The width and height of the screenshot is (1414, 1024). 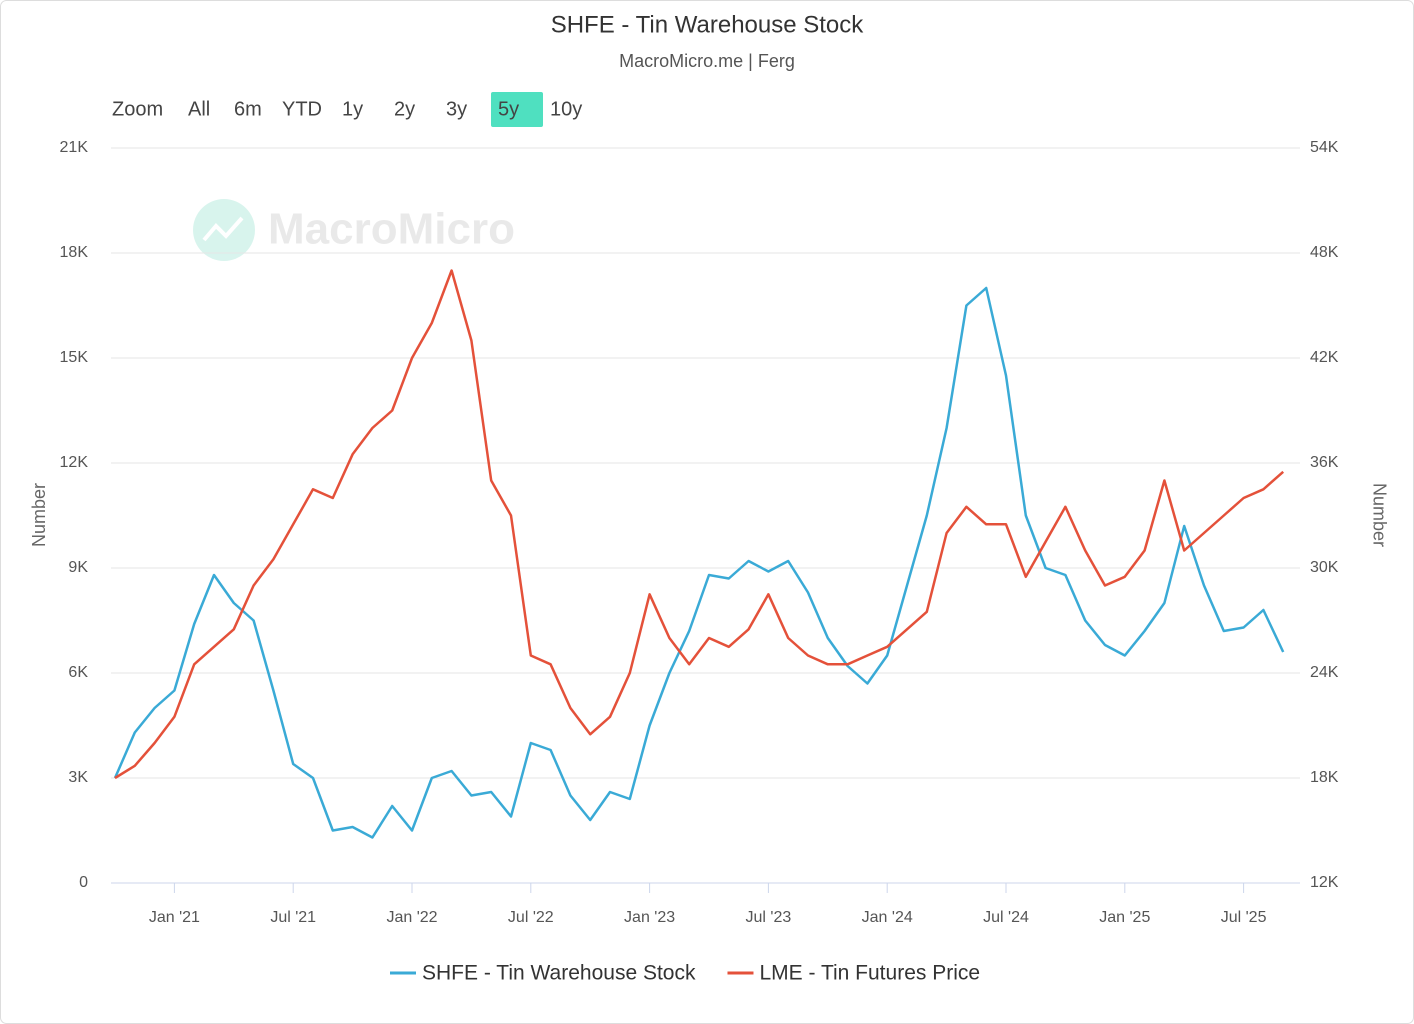 I want to click on chart-subtitle: MacroMicro.me | Ferg, so click(x=707, y=61).